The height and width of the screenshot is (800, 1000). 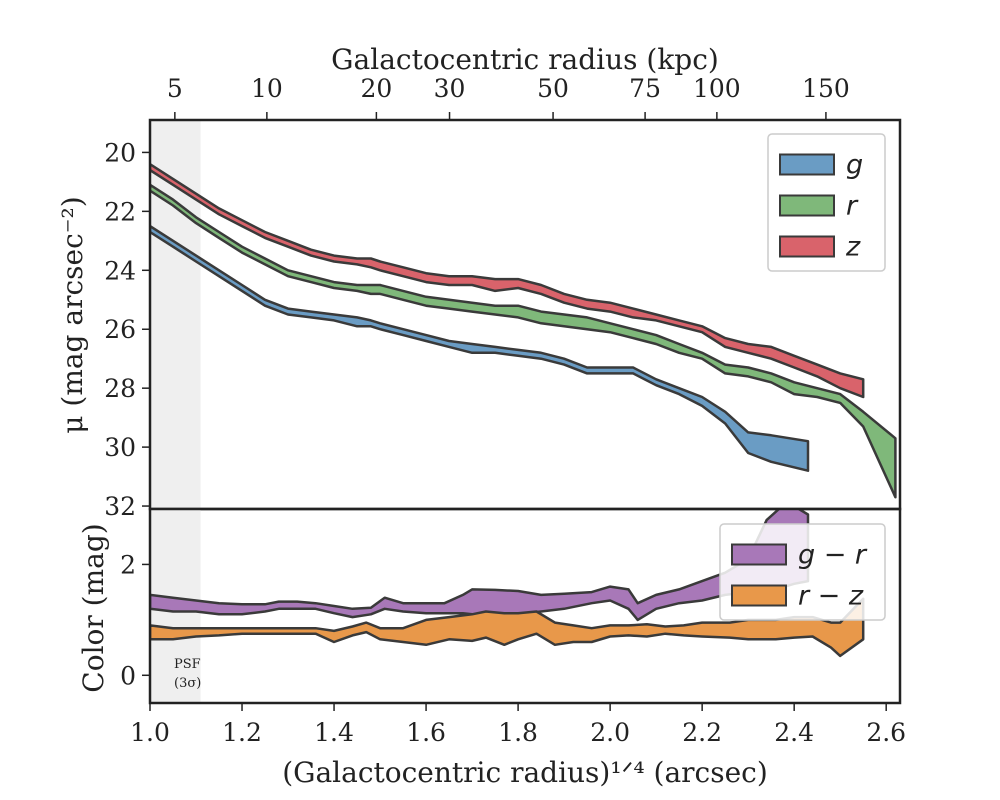 What do you see at coordinates (128, 675) in the screenshot?
I see `bottom-ytick-label: 0` at bounding box center [128, 675].